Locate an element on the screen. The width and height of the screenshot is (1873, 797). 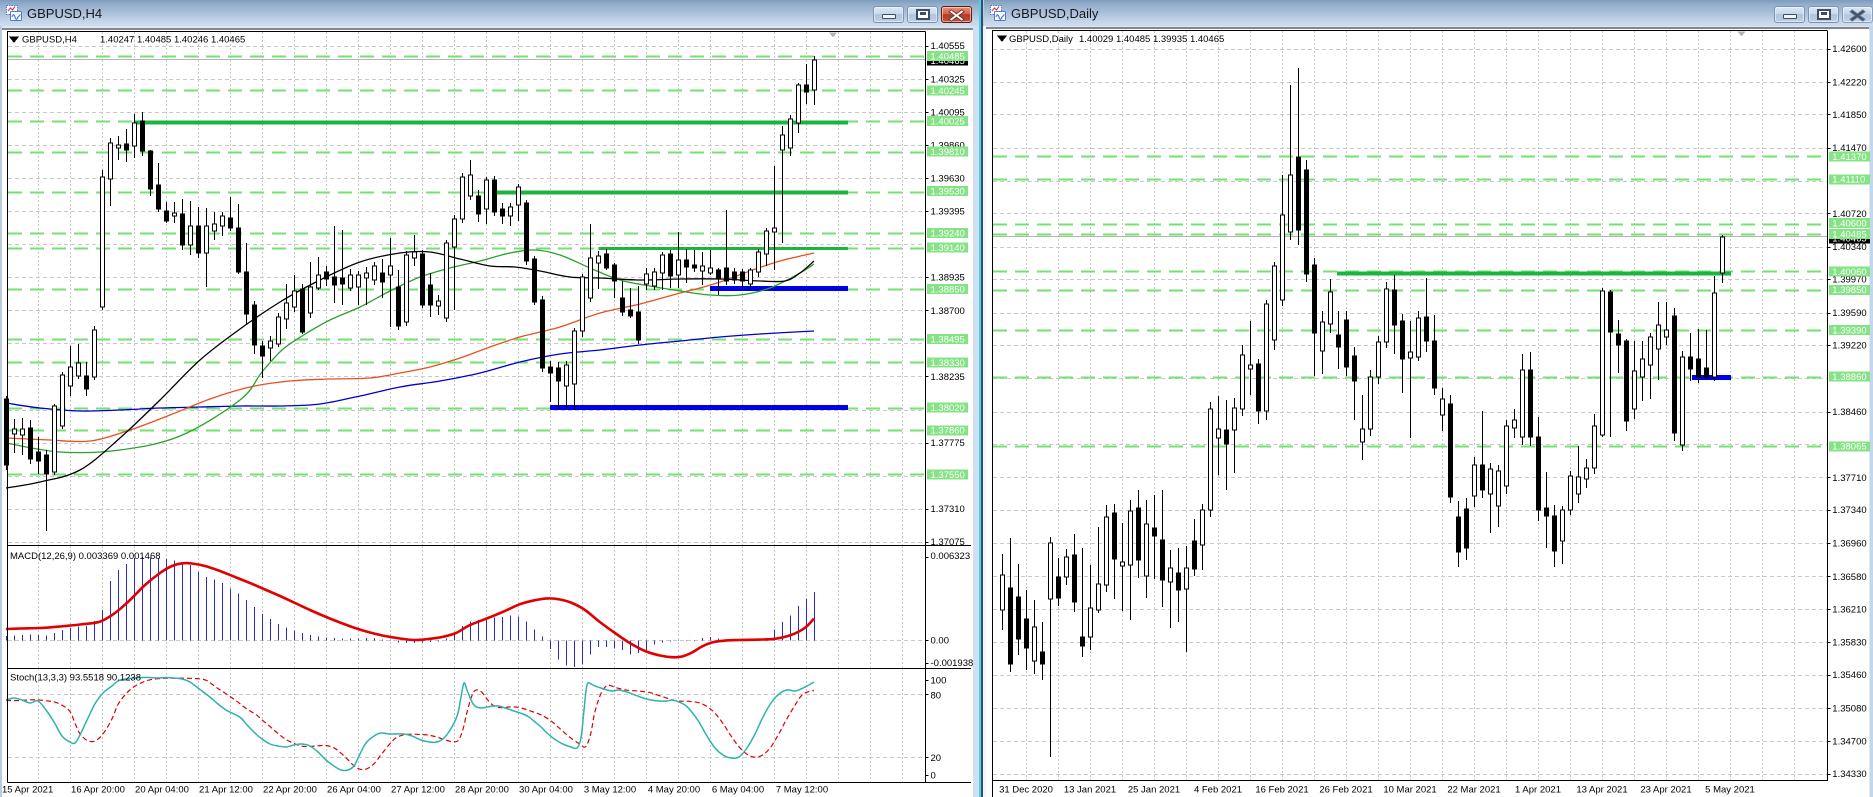
svg-text: 3 May 12:00 is located at coordinates (610, 790).